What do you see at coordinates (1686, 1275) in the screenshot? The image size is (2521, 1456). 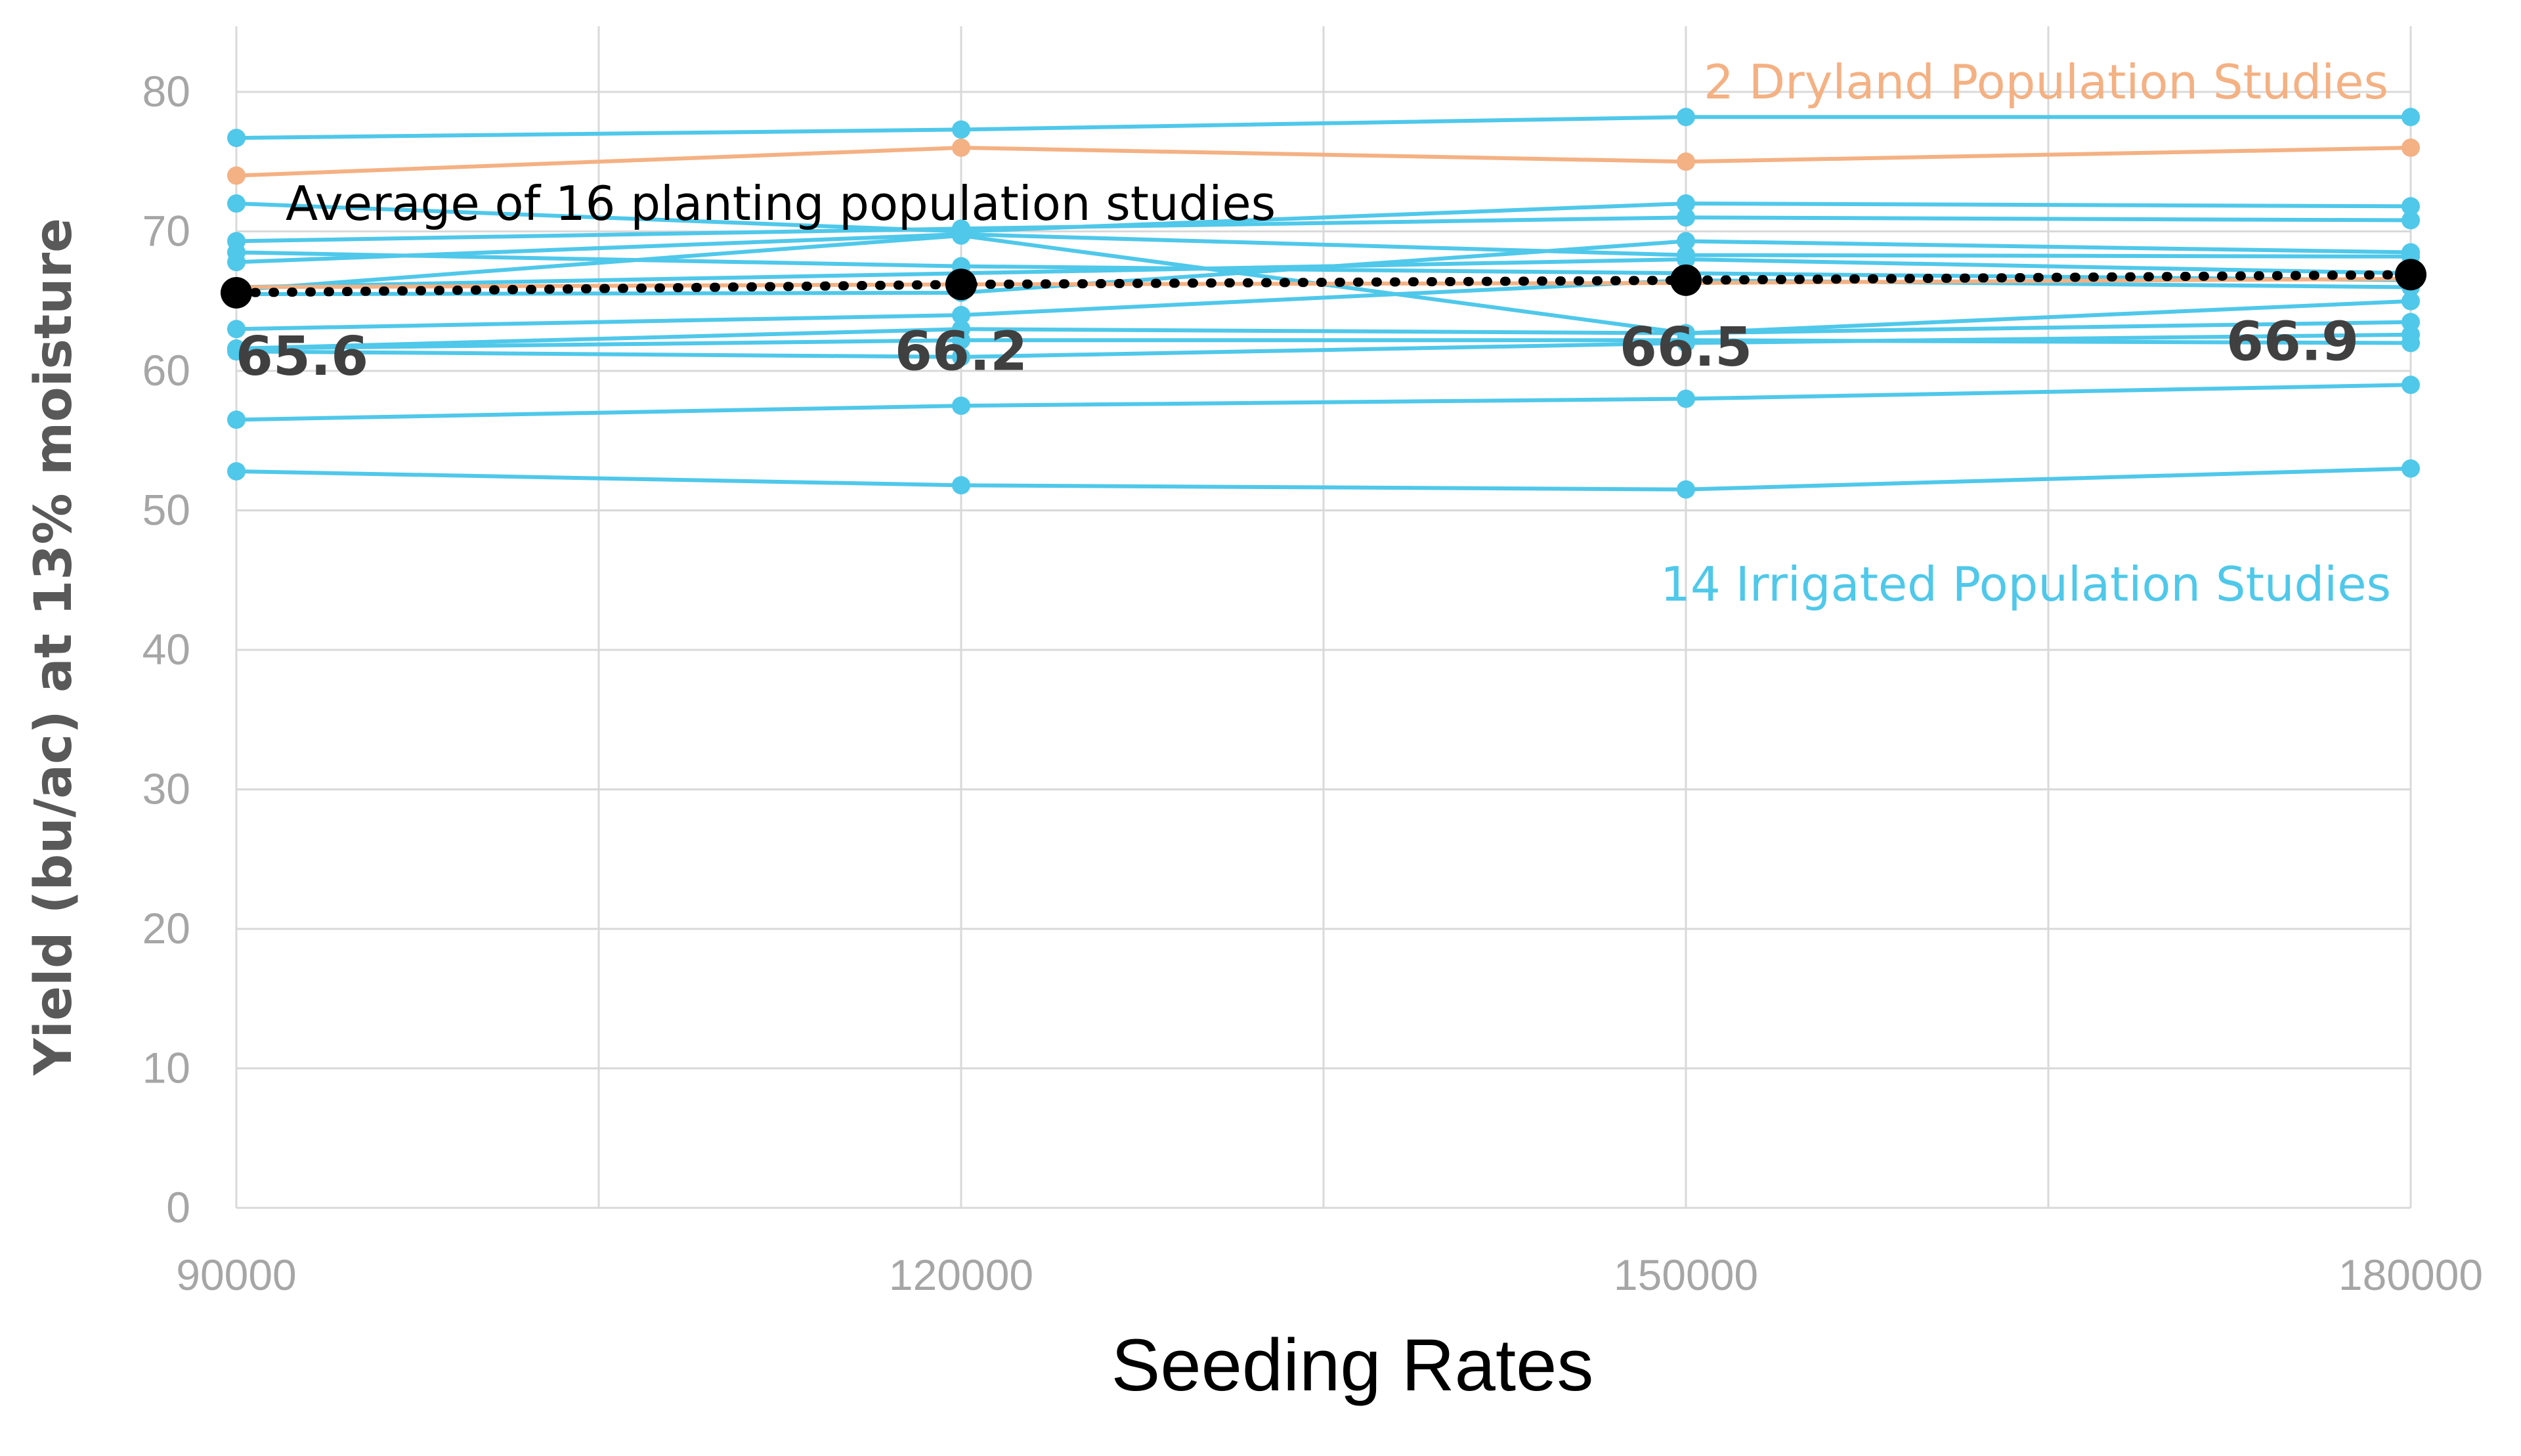 I see `x-tick-label: 150000` at bounding box center [1686, 1275].